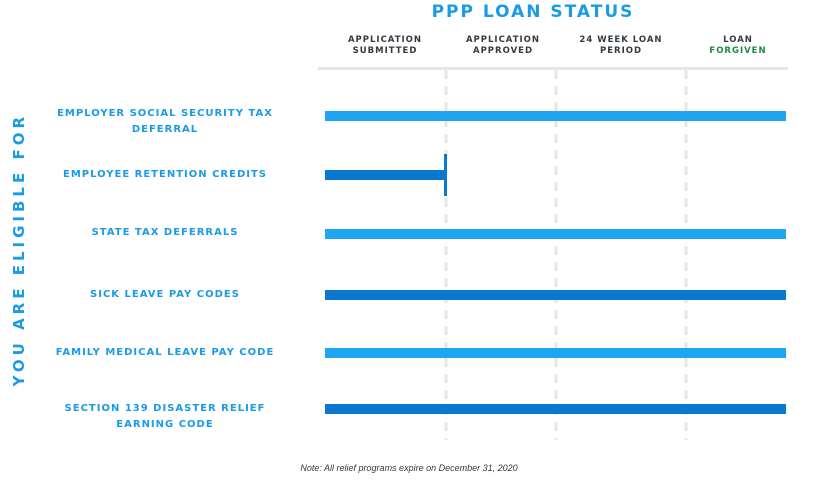  I want to click on program-label-line-1: SICK LEAVE PAY CODES, so click(165, 294).